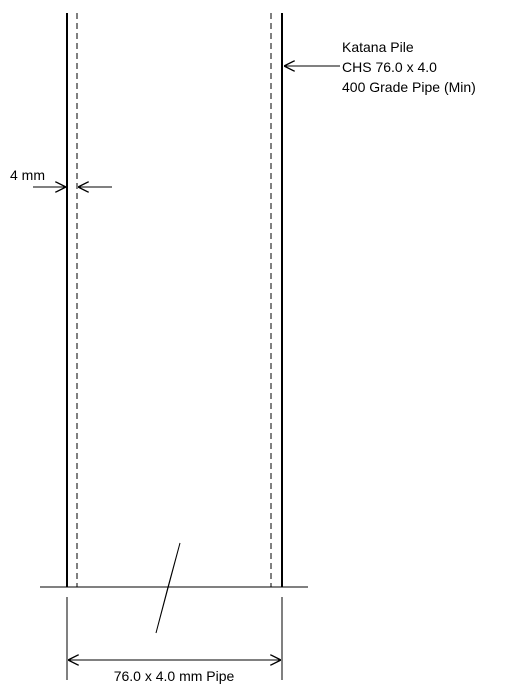 The image size is (519, 686). Describe the element at coordinates (378, 47) in the screenshot. I see `callout-label-line1: Katana Pile` at that location.